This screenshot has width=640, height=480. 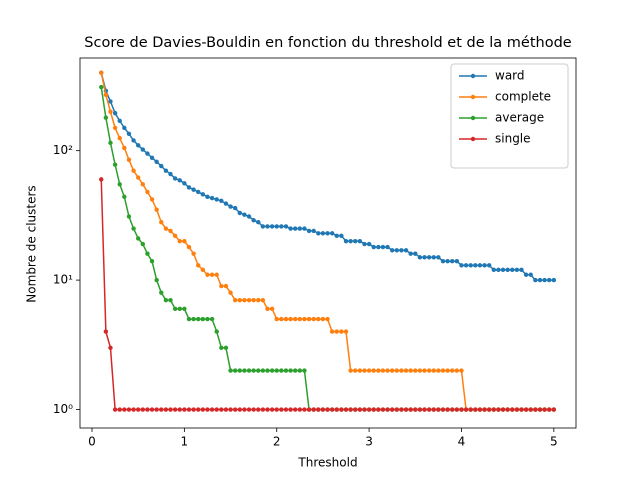 What do you see at coordinates (327, 463) in the screenshot?
I see `x-axis-label: Threshold` at bounding box center [327, 463].